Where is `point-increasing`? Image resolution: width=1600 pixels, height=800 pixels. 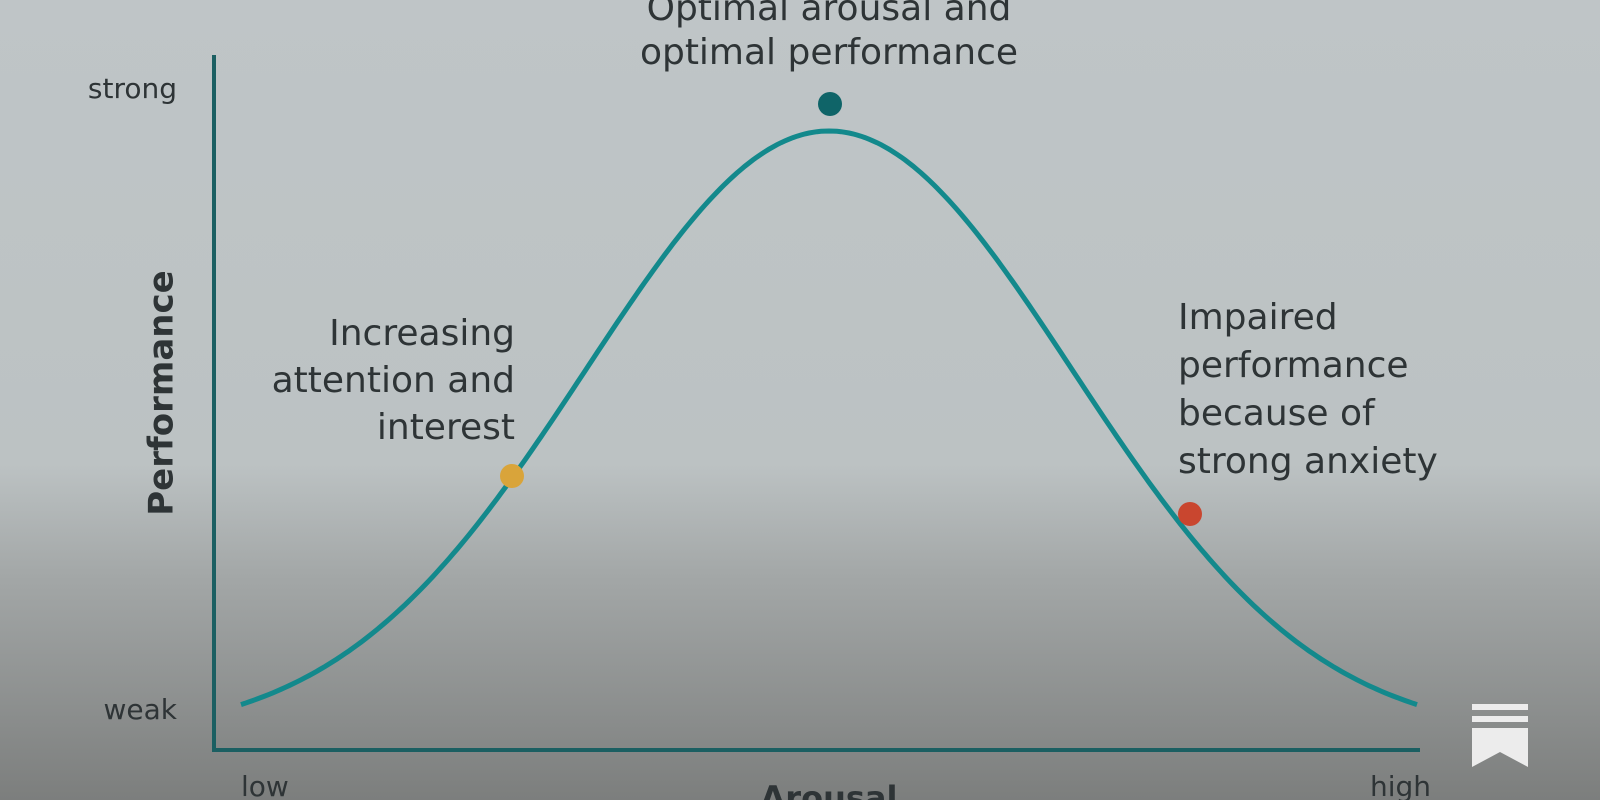
point-increasing is located at coordinates (512, 476).